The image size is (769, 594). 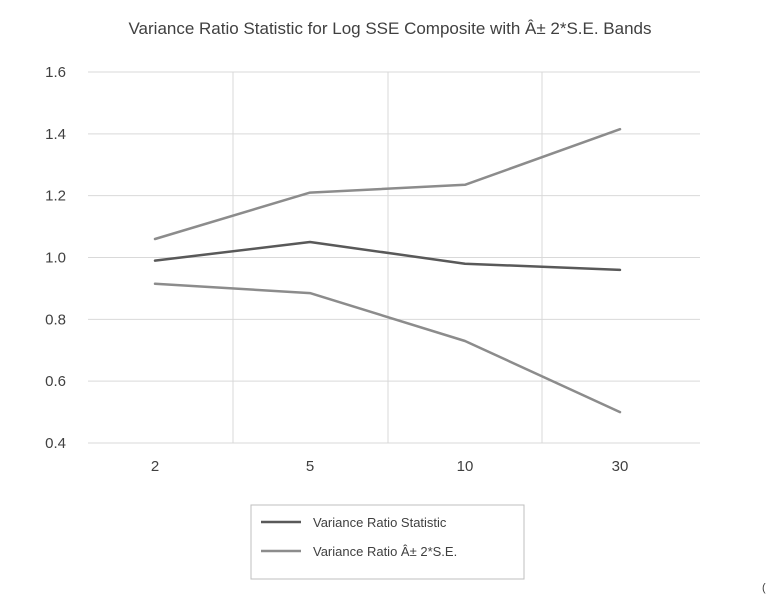 I want to click on series-line-upper-band, so click(x=387, y=184).